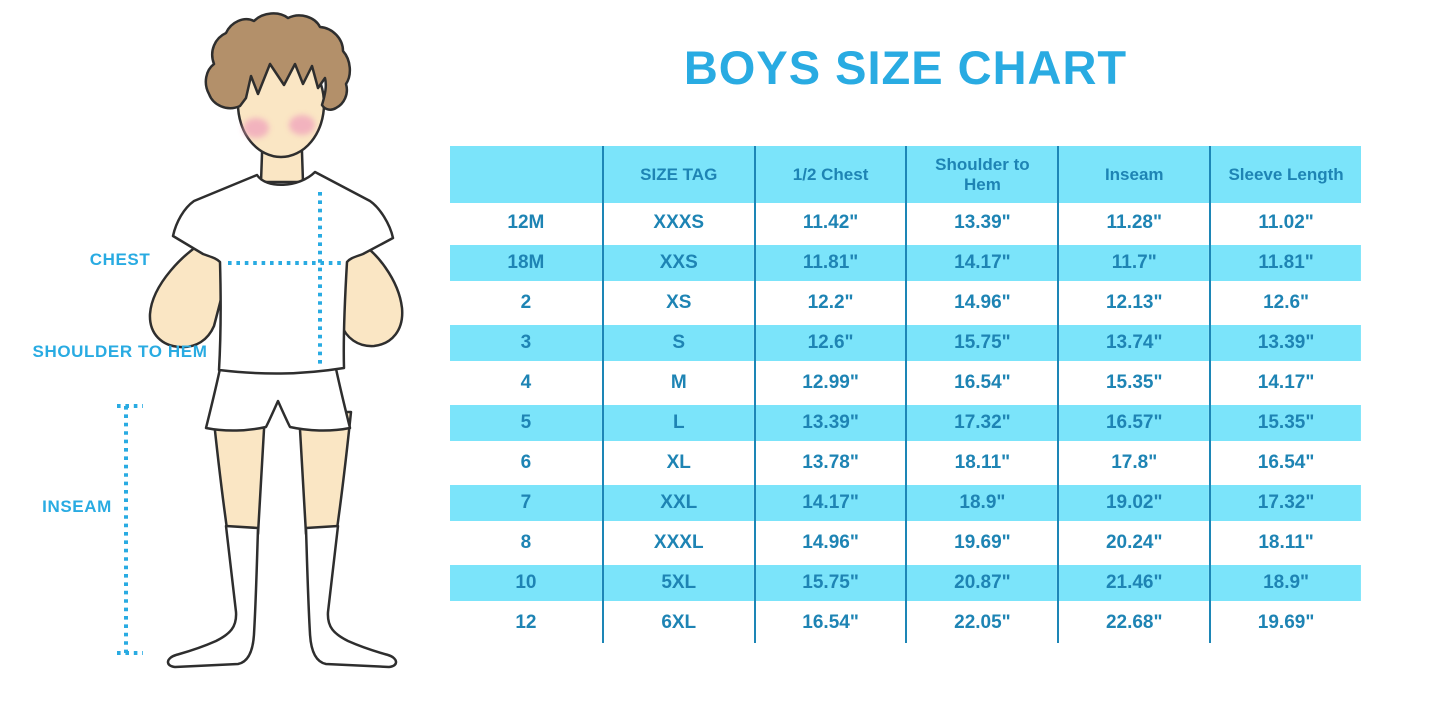 The width and height of the screenshot is (1445, 723). I want to click on sleeve-length-cell: 16.54", so click(1285, 463).